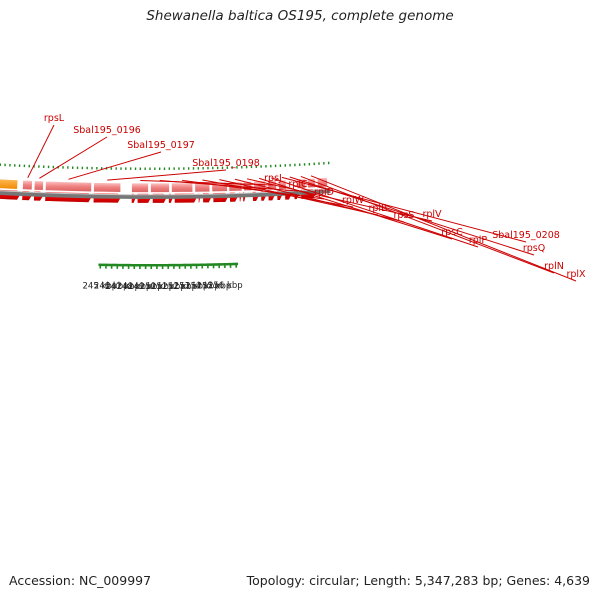 Image resolution: width=600 pixels, height=600 pixels. Describe the element at coordinates (145, 287) in the screenshot. I see `scale-label: 249 kbp` at that location.